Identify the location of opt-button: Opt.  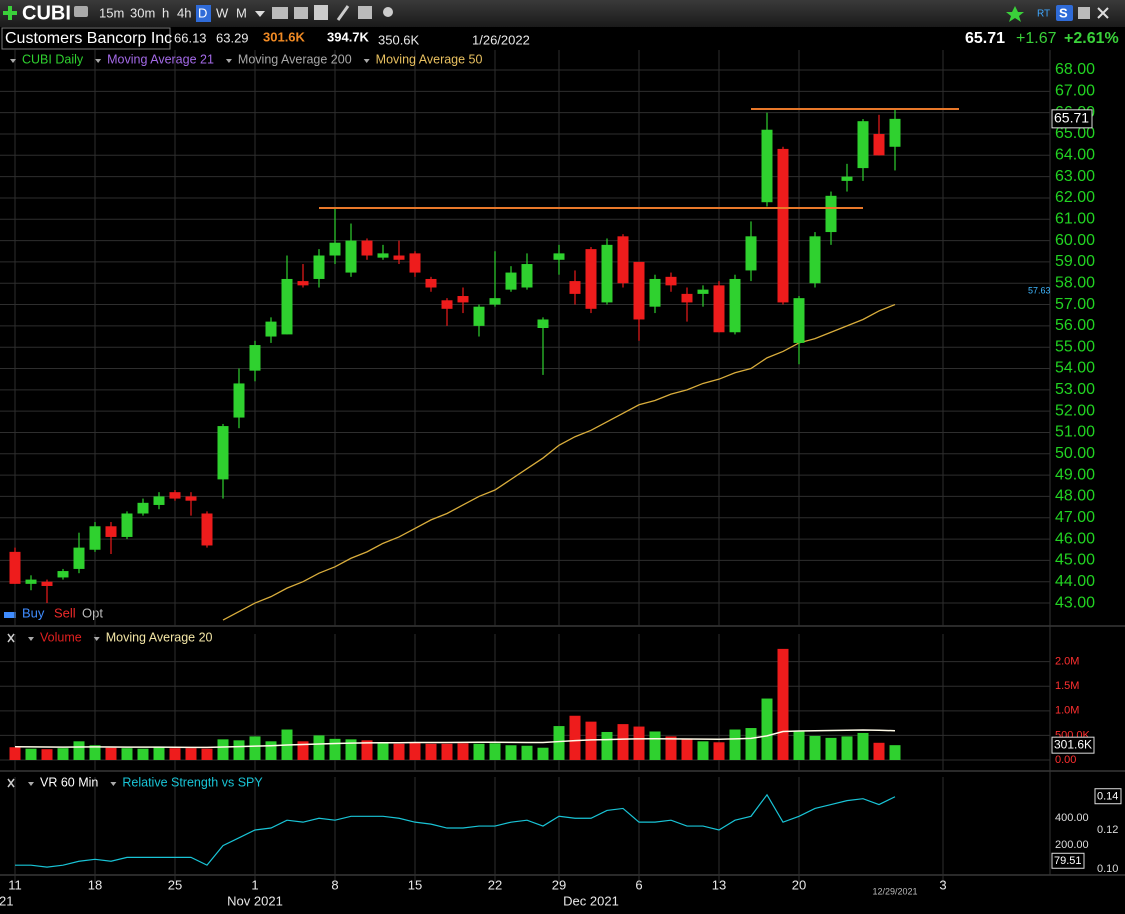
(92, 612).